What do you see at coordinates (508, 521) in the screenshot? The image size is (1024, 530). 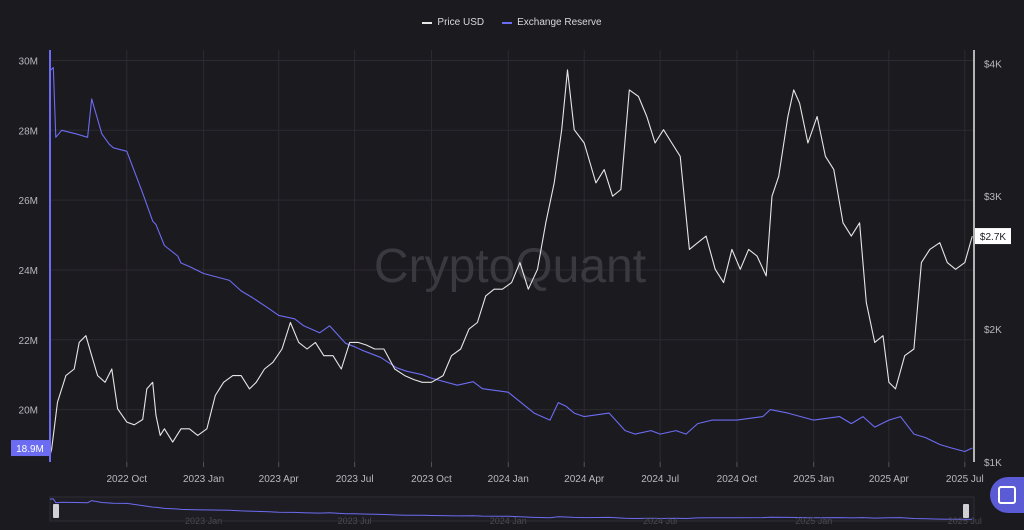 I see `navigator-tick-label: 2024 Jan` at bounding box center [508, 521].